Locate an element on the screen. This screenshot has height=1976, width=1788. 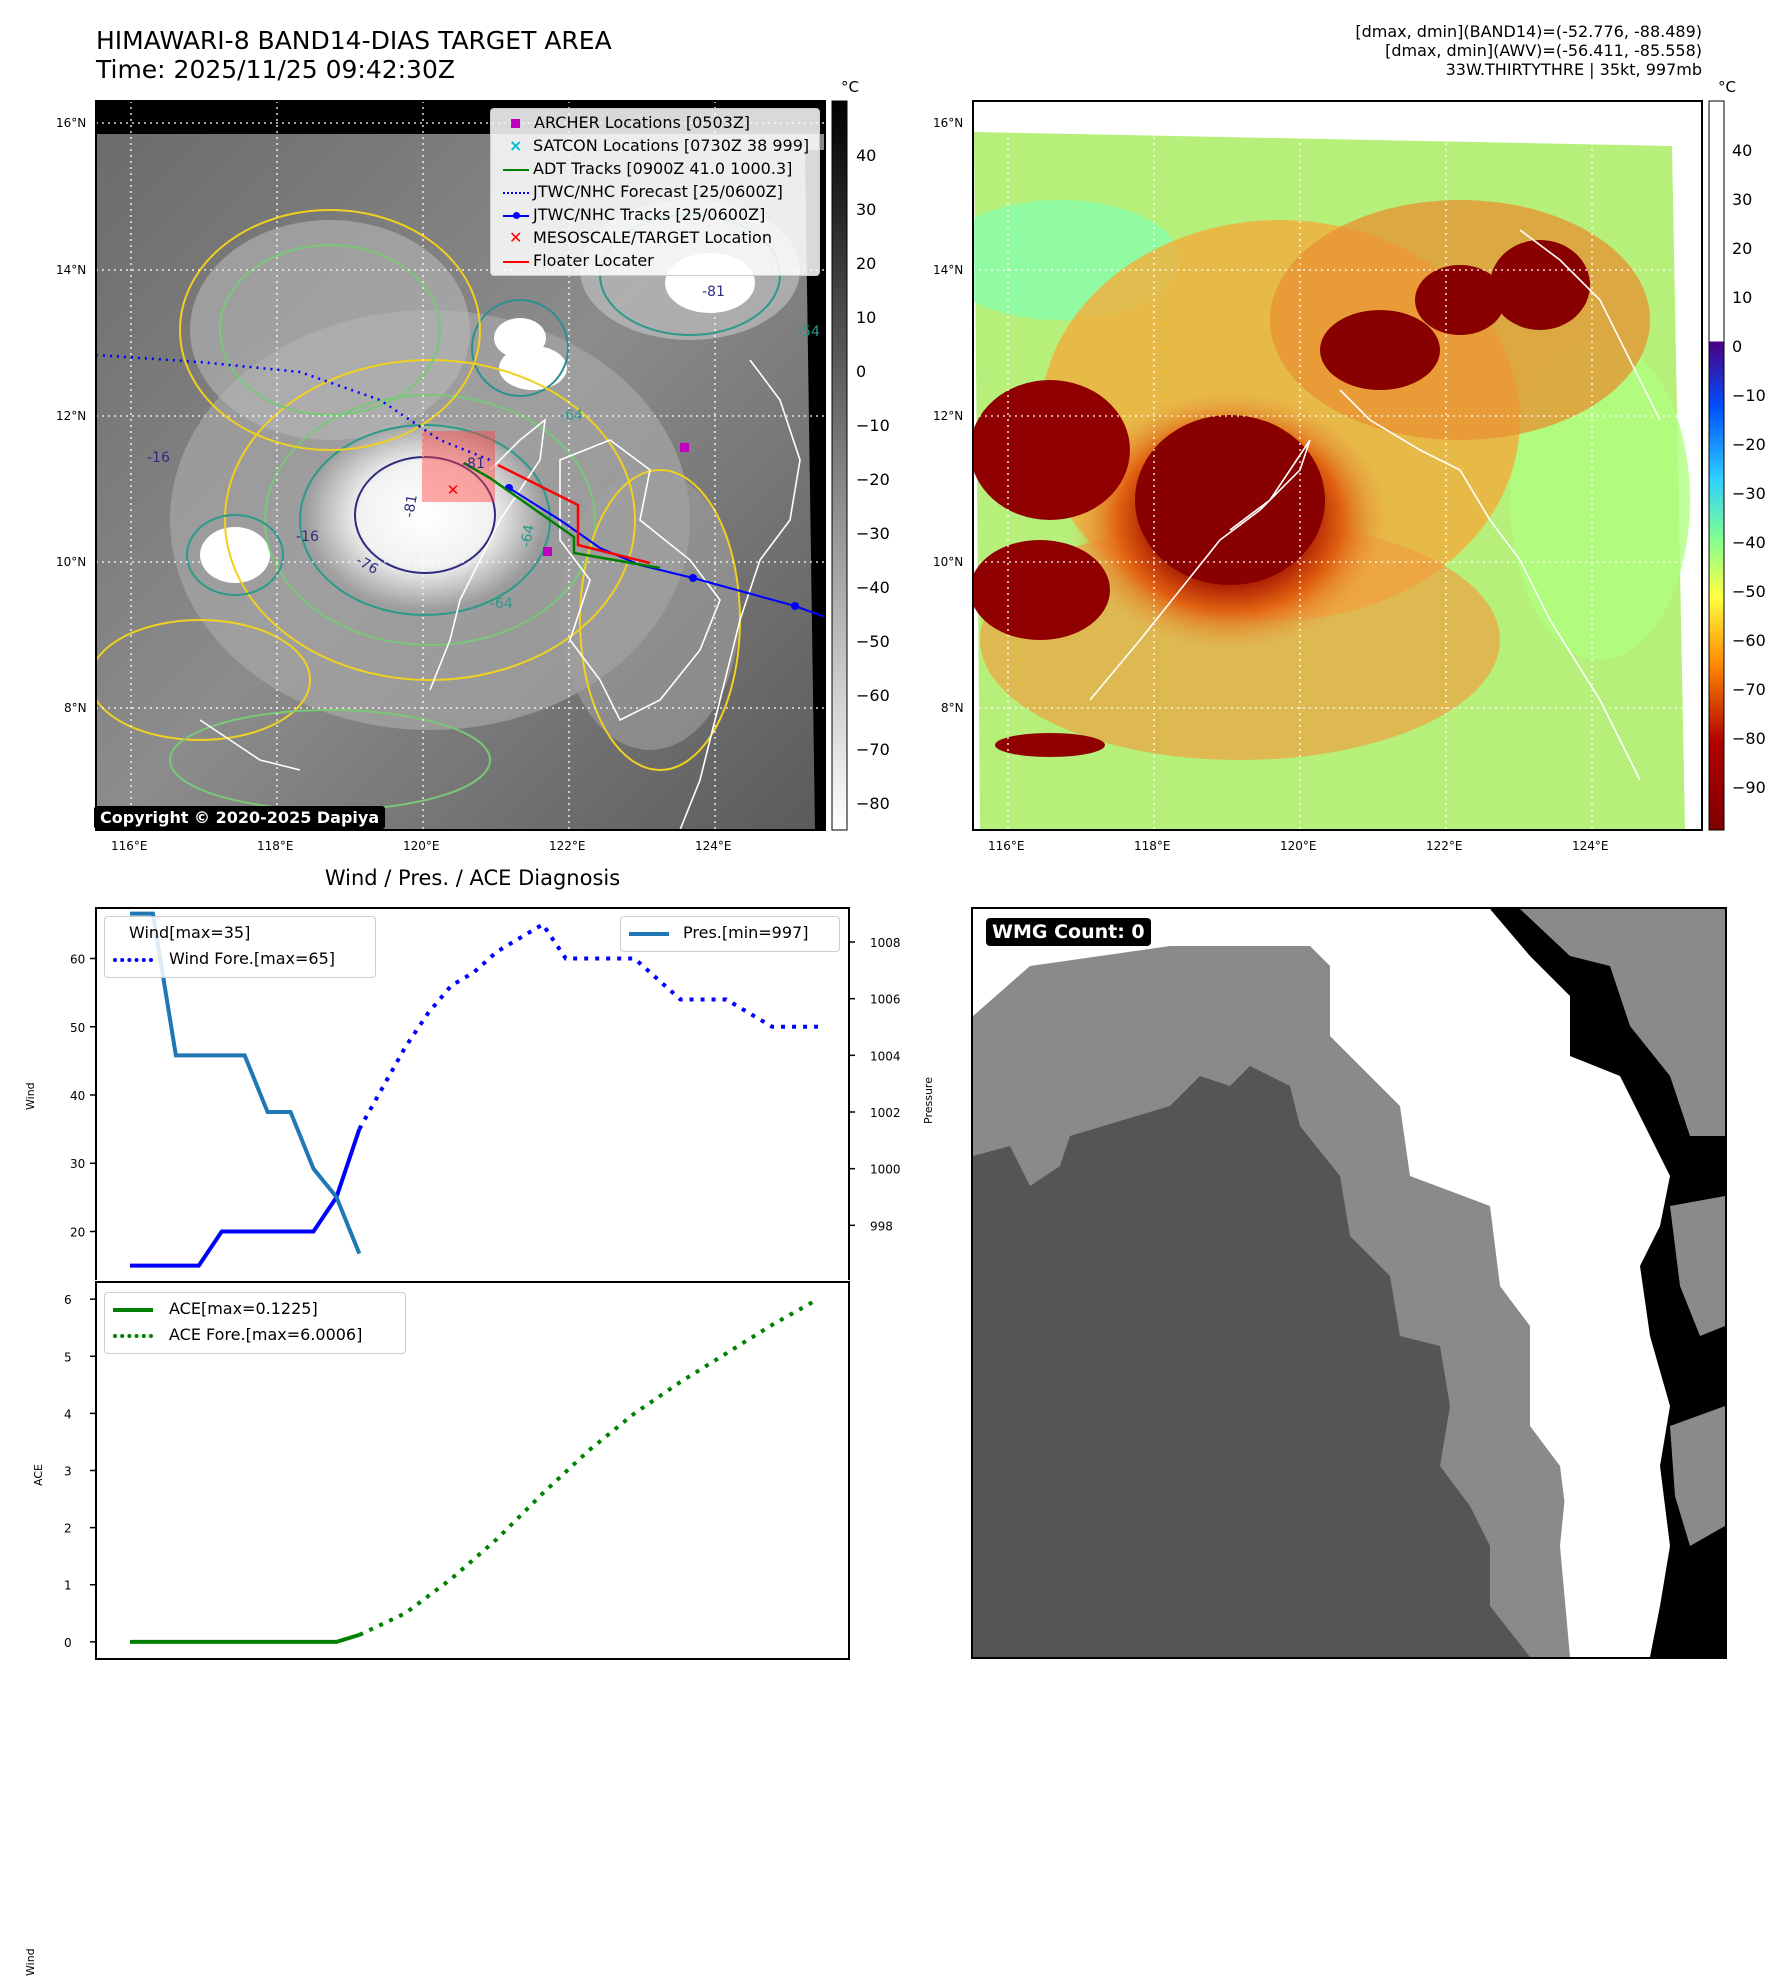
awv-lat-label: 12°N is located at coordinates (948, 416).